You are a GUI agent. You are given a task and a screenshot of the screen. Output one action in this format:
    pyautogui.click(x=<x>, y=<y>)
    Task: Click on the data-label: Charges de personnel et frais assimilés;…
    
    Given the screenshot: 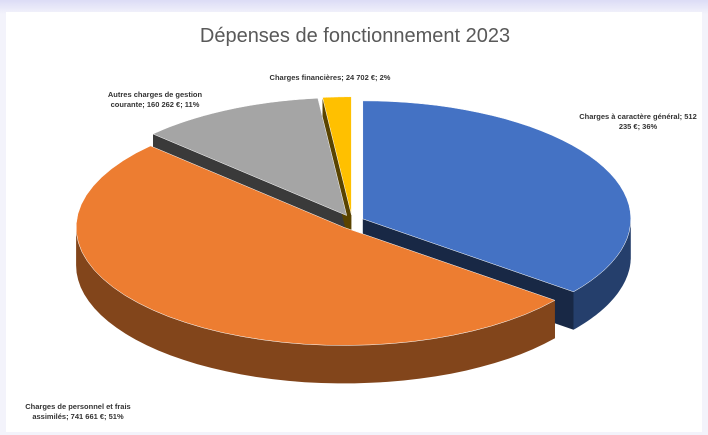 What is the action you would take?
    pyautogui.click(x=78, y=411)
    